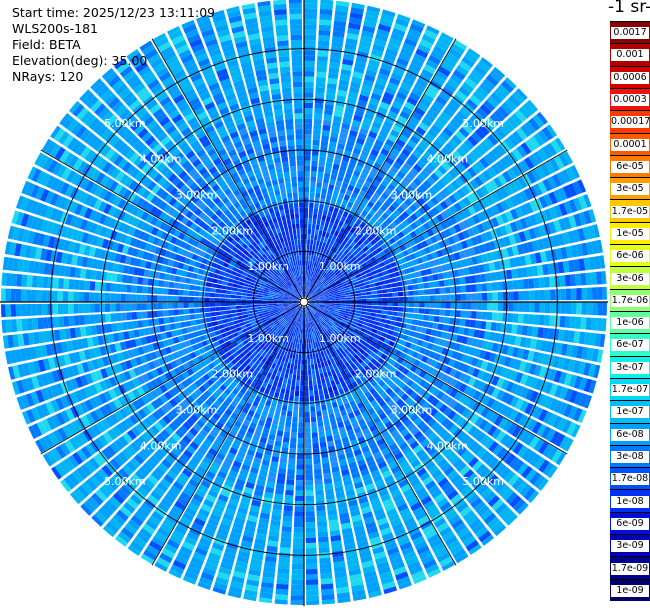  I want to click on colorbar-tick-label: 6e-09, so click(630, 523).